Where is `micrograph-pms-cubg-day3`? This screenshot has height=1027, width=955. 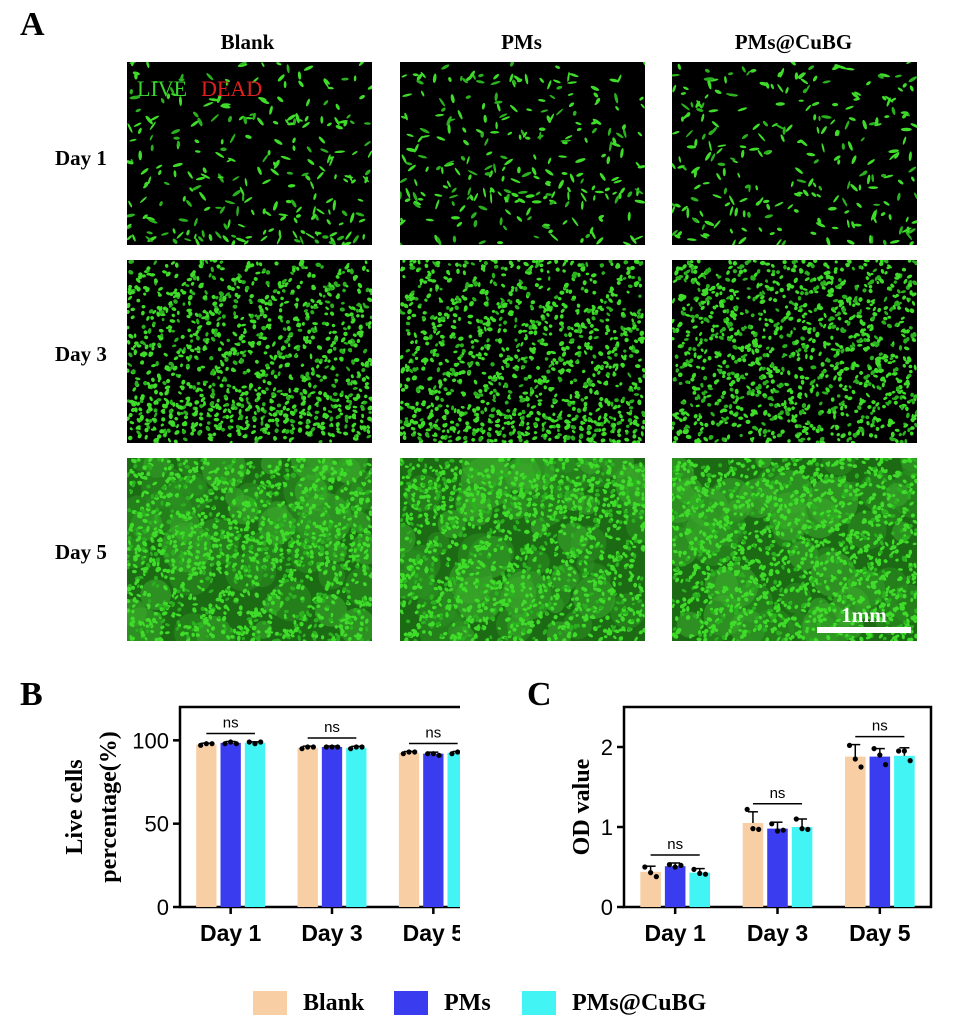 micrograph-pms-cubg-day3 is located at coordinates (794, 351).